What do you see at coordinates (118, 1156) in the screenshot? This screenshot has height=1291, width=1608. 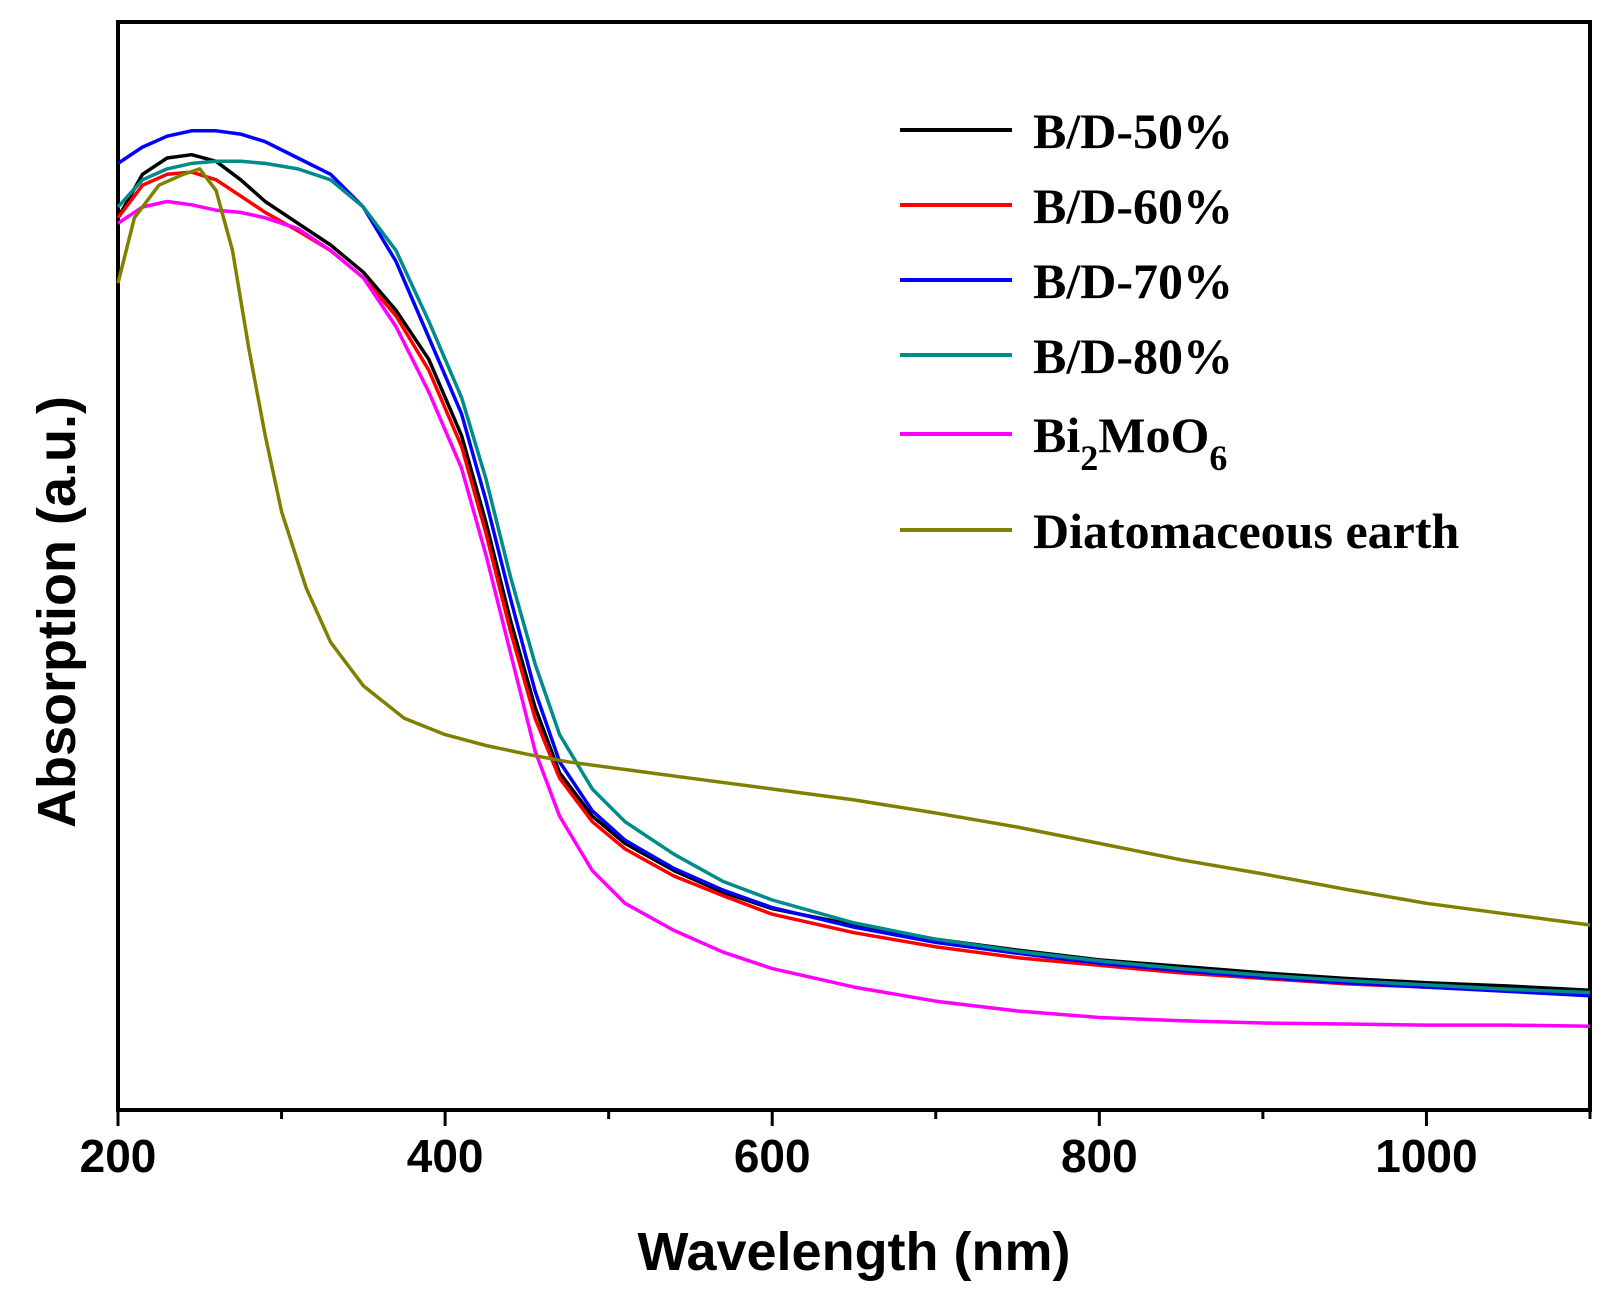 I see `x-tick-label: 200` at bounding box center [118, 1156].